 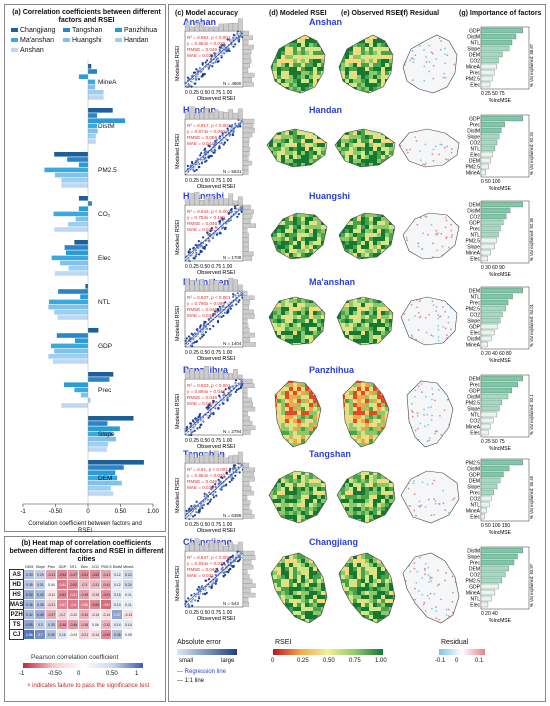 I want to click on residual-map-huangshi, so click(x=431, y=235).